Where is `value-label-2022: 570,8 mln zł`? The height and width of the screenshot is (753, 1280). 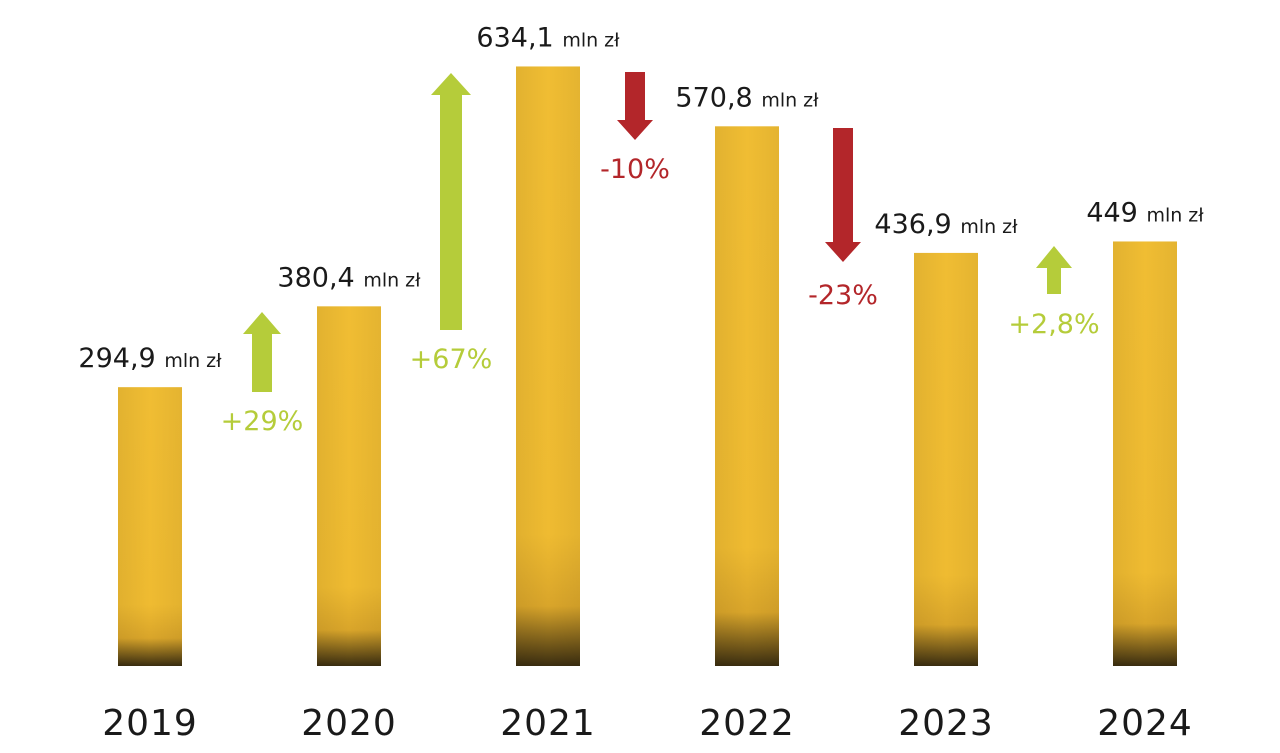 value-label-2022: 570,8 mln zł is located at coordinates (747, 97).